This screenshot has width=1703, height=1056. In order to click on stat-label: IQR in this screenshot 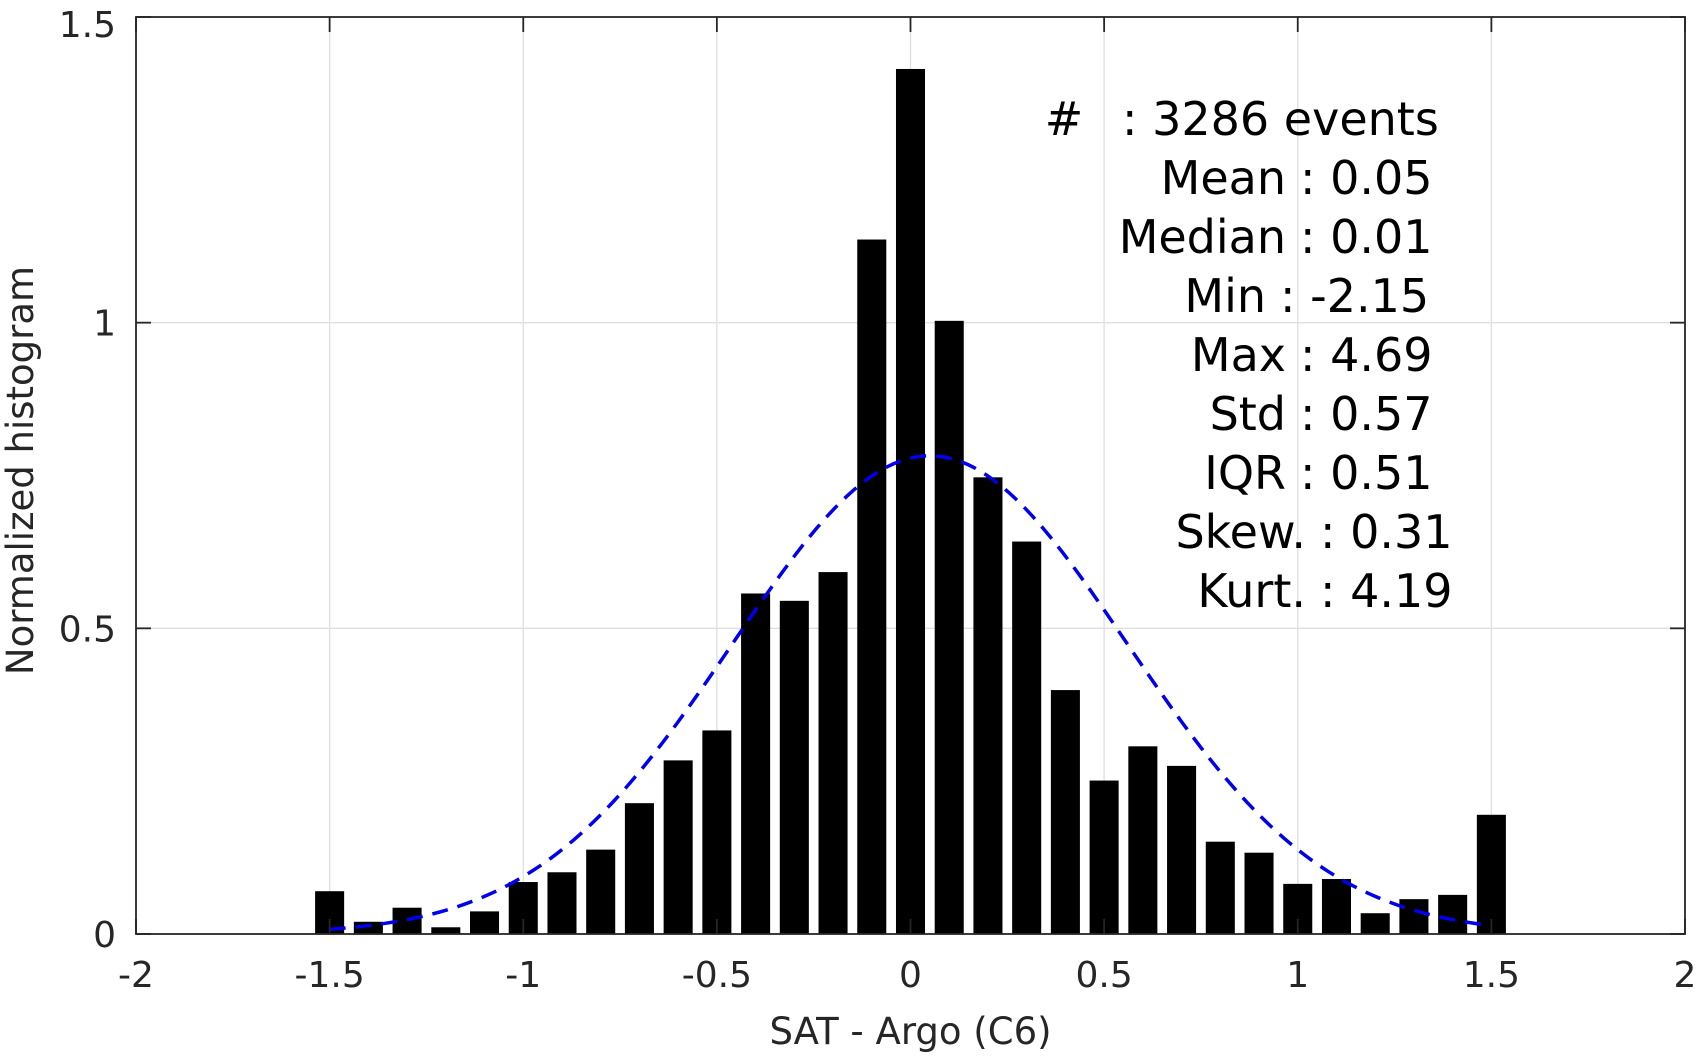, I will do `click(1245, 473)`.